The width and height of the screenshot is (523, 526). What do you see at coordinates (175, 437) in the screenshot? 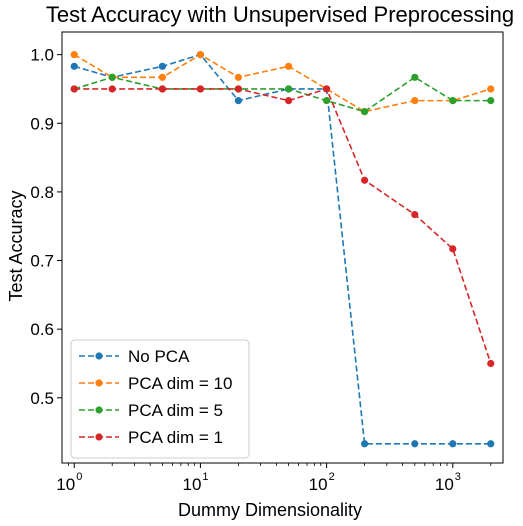
I see `legend-label: PCA dim = 1` at bounding box center [175, 437].